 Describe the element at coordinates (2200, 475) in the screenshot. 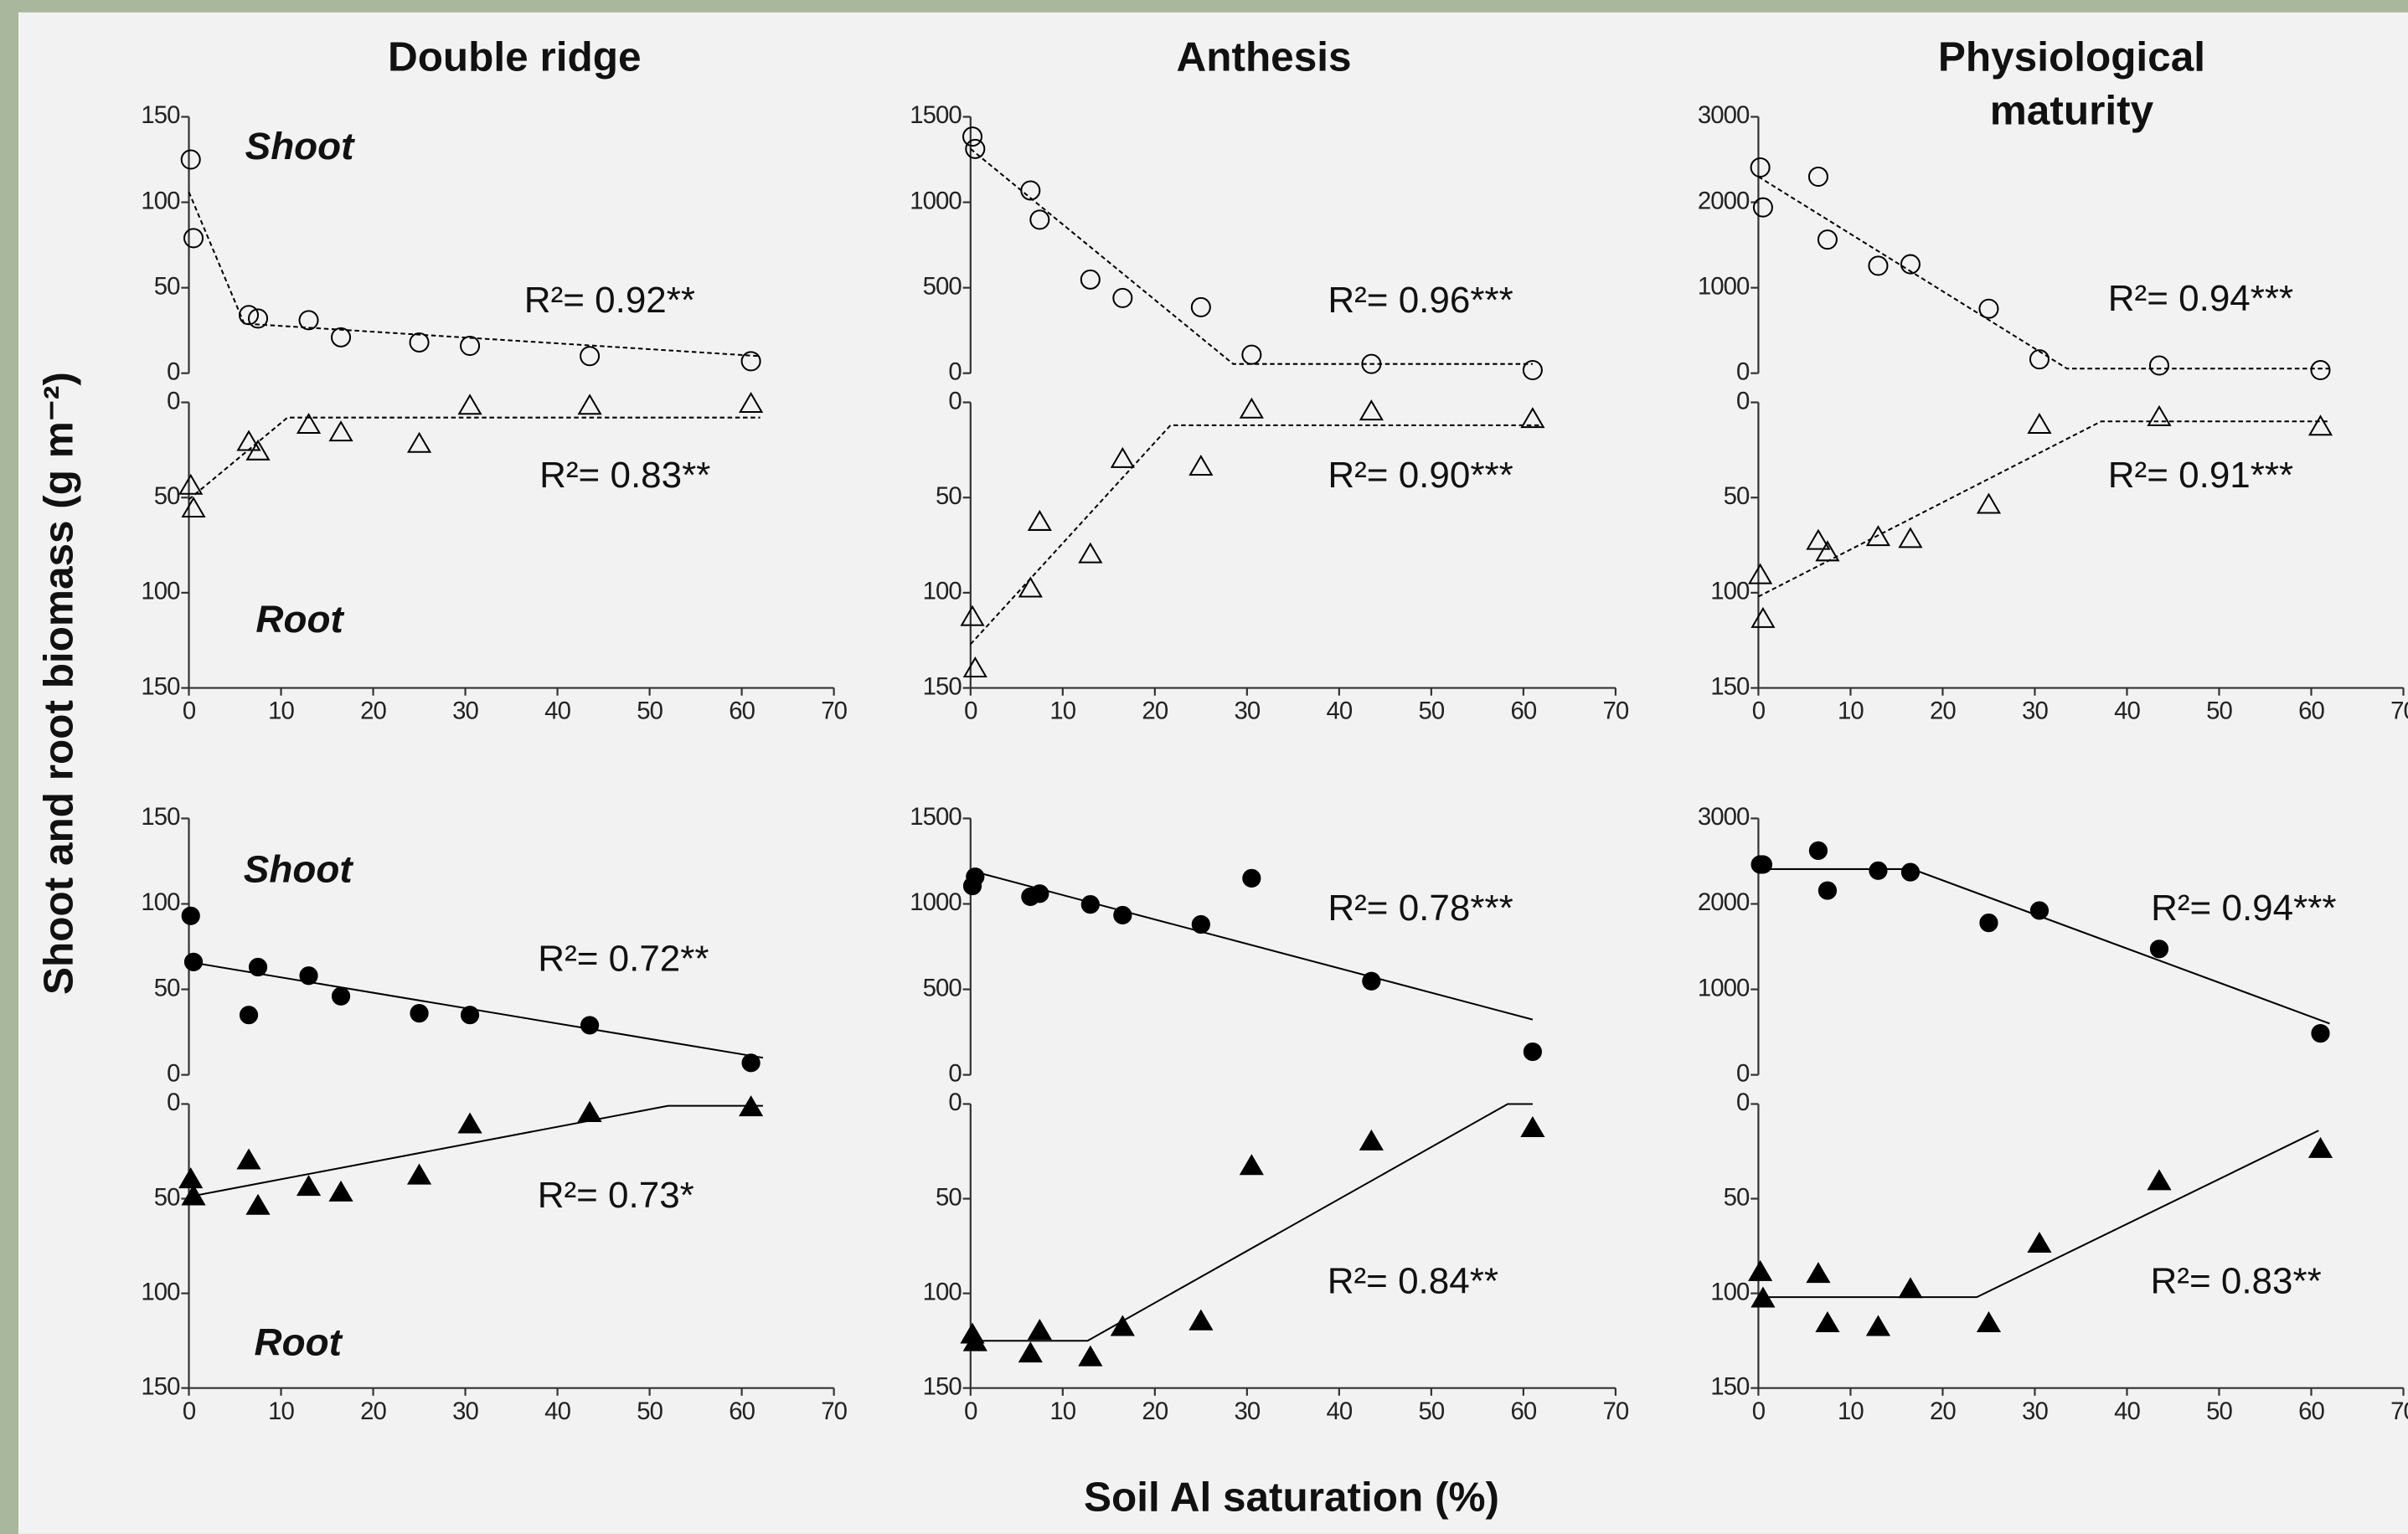

I see `r-squared: R²= 0.91***` at that location.